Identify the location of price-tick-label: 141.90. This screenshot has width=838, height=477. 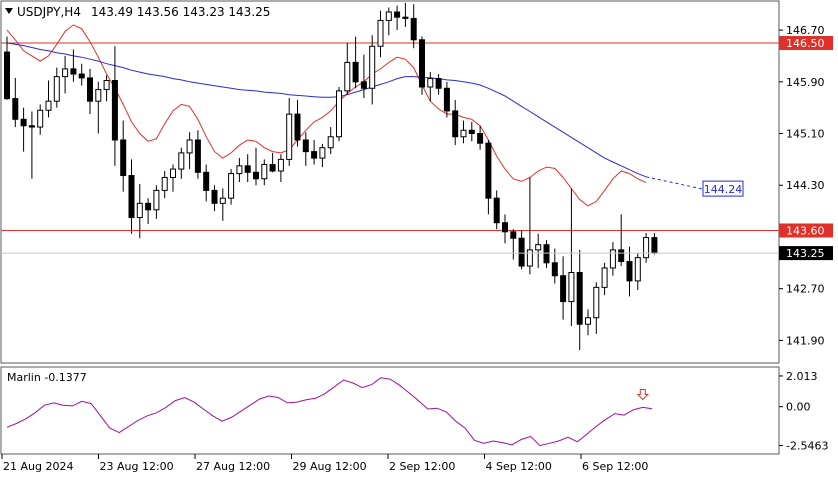
(805, 340).